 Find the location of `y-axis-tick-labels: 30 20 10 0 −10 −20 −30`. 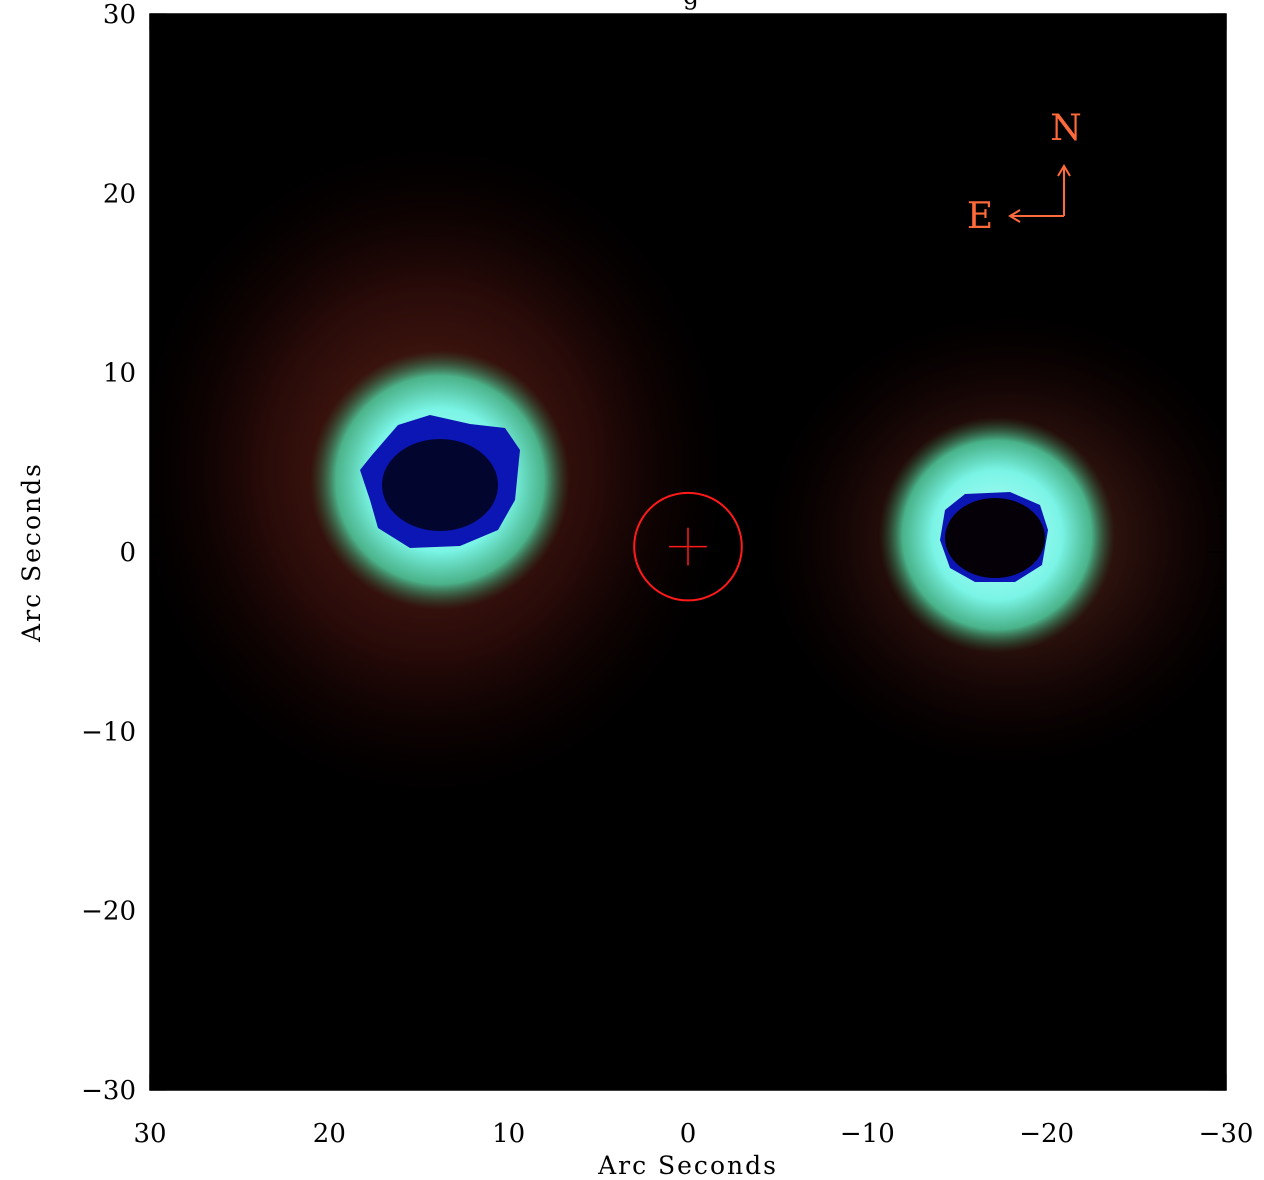

y-axis-tick-labels: 30 20 10 0 −10 −20 −30 is located at coordinates (108, 553).